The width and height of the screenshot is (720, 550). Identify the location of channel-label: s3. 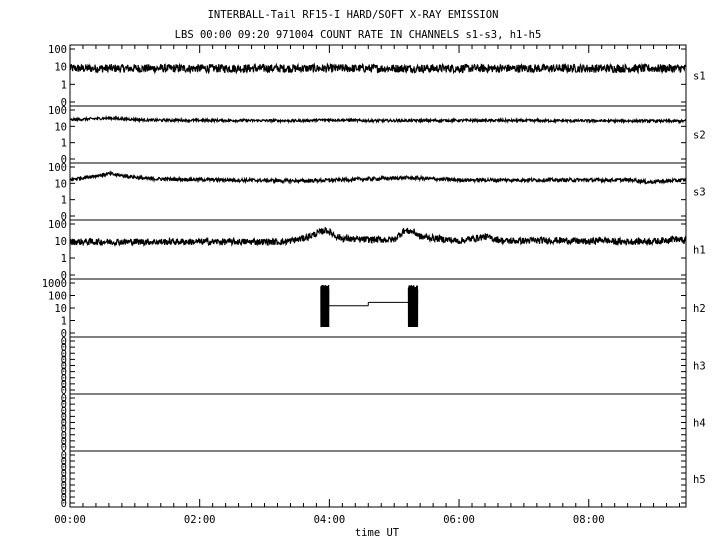
(699, 193).